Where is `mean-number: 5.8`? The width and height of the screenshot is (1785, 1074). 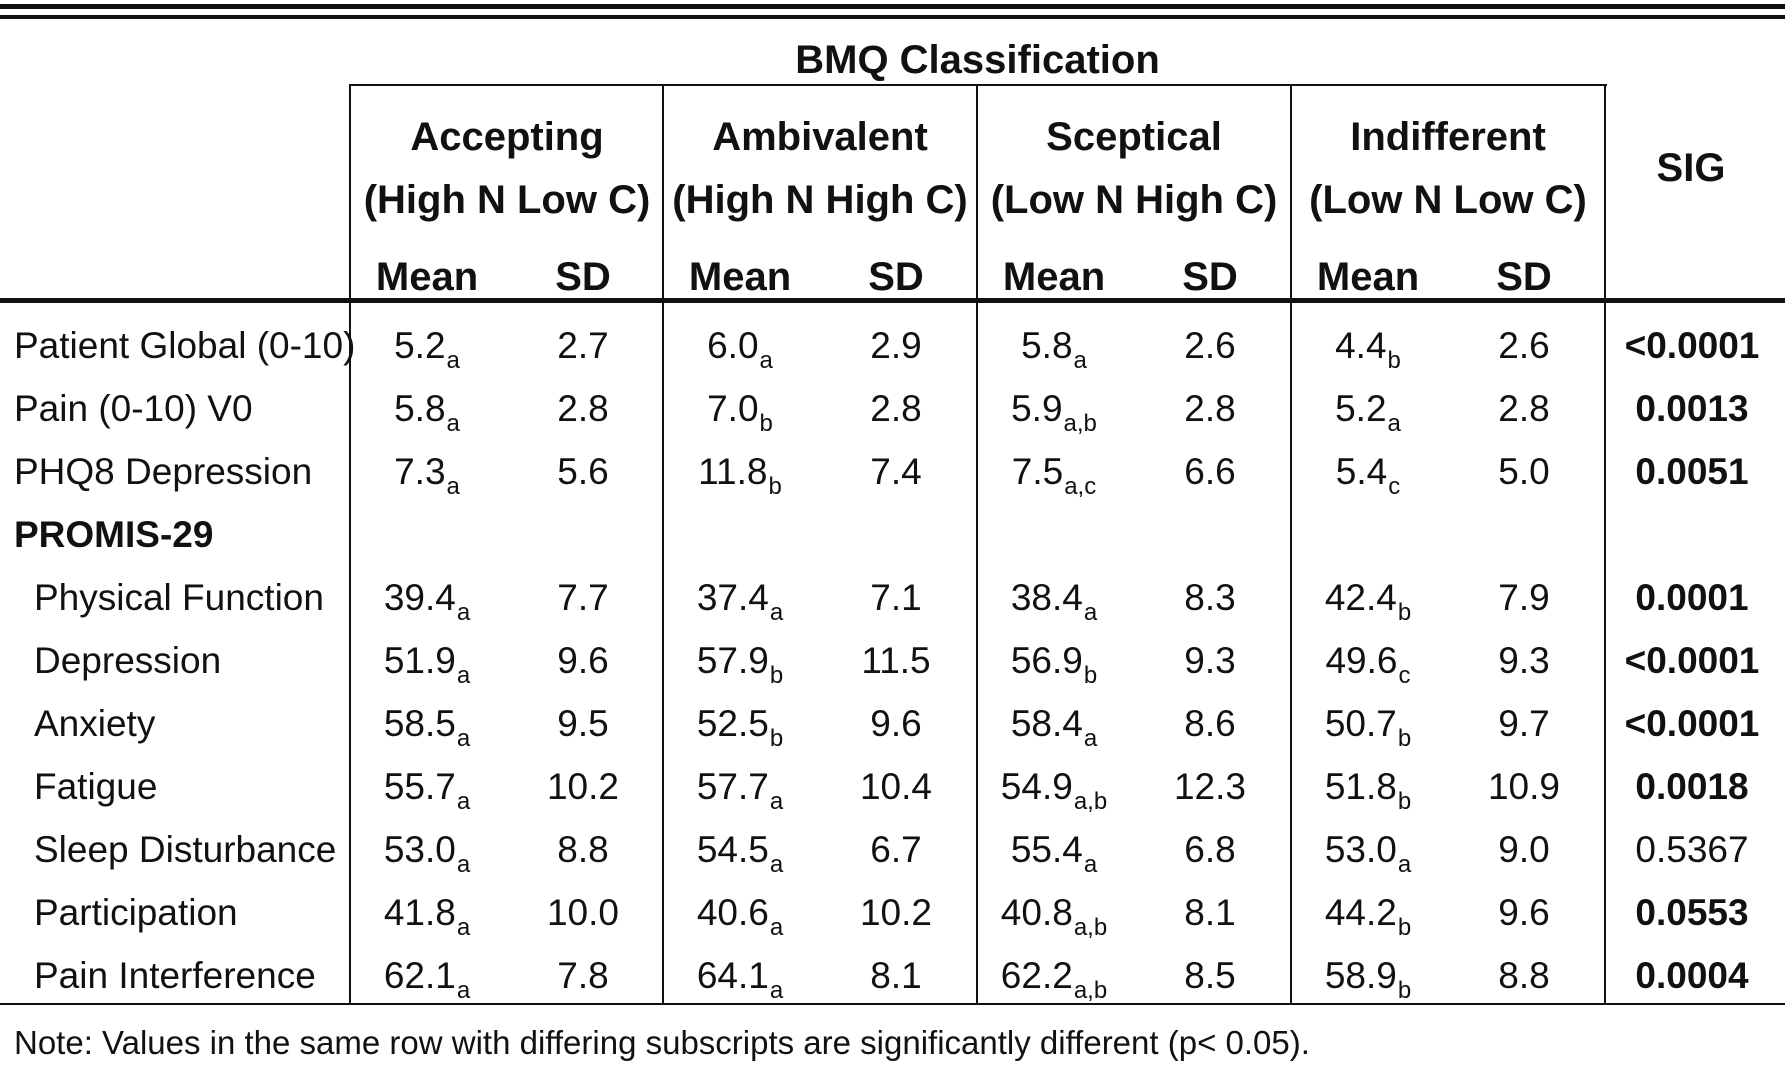 mean-number: 5.8 is located at coordinates (1047, 345).